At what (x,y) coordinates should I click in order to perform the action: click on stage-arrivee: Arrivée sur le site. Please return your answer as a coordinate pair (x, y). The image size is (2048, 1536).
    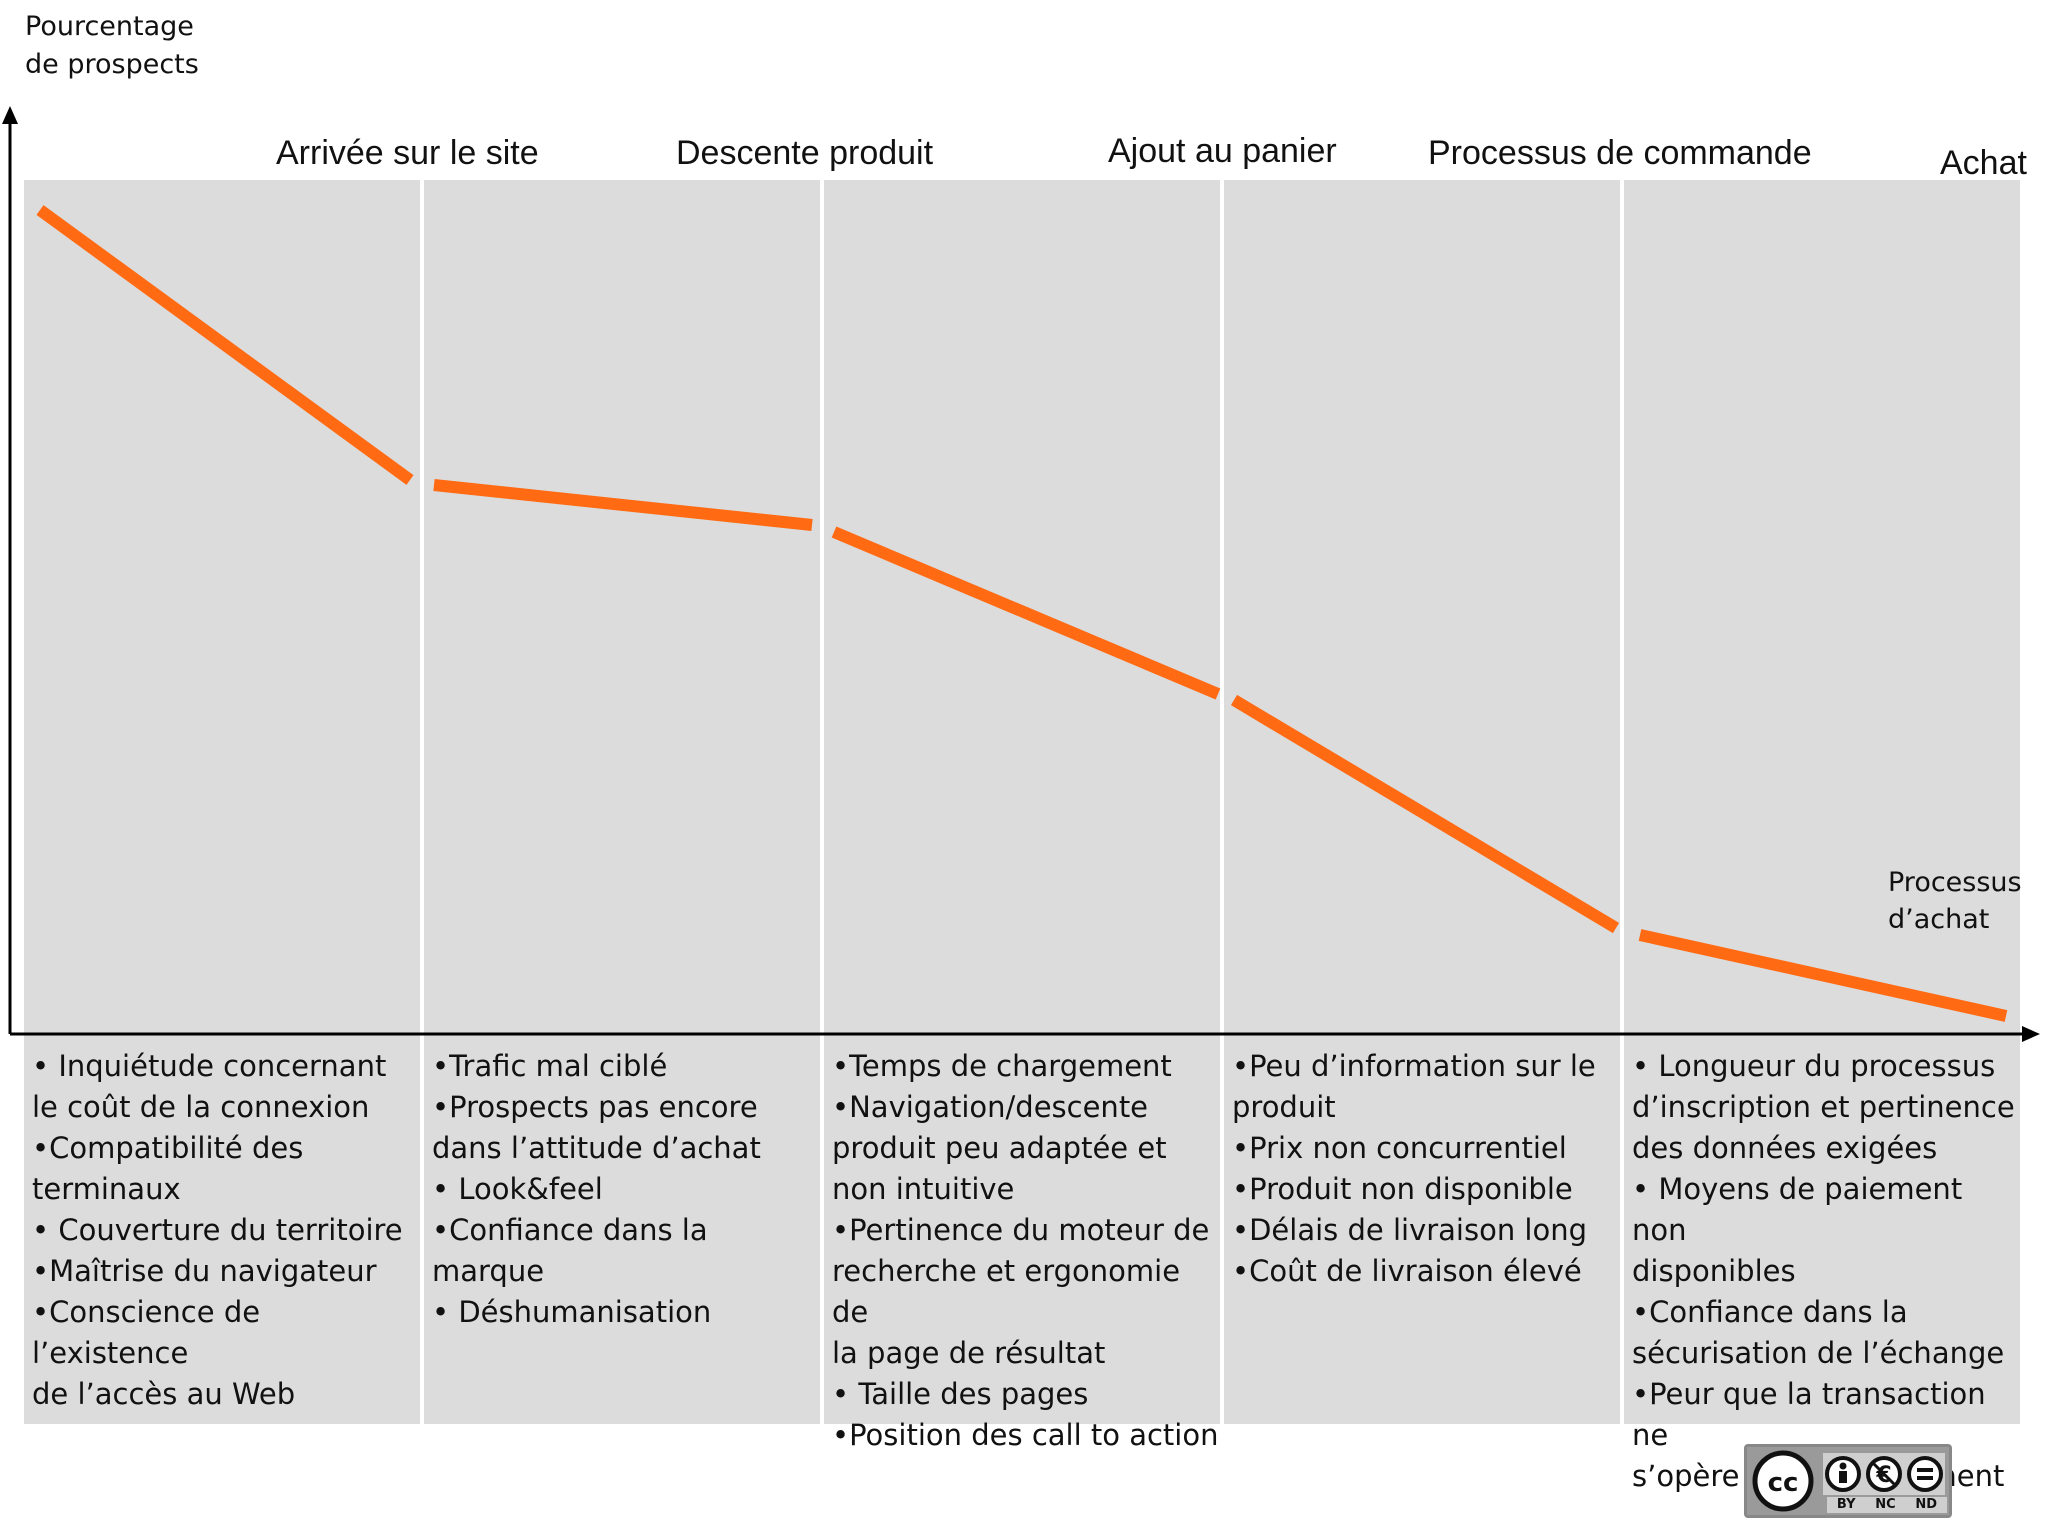
    Looking at the image, I should click on (407, 153).